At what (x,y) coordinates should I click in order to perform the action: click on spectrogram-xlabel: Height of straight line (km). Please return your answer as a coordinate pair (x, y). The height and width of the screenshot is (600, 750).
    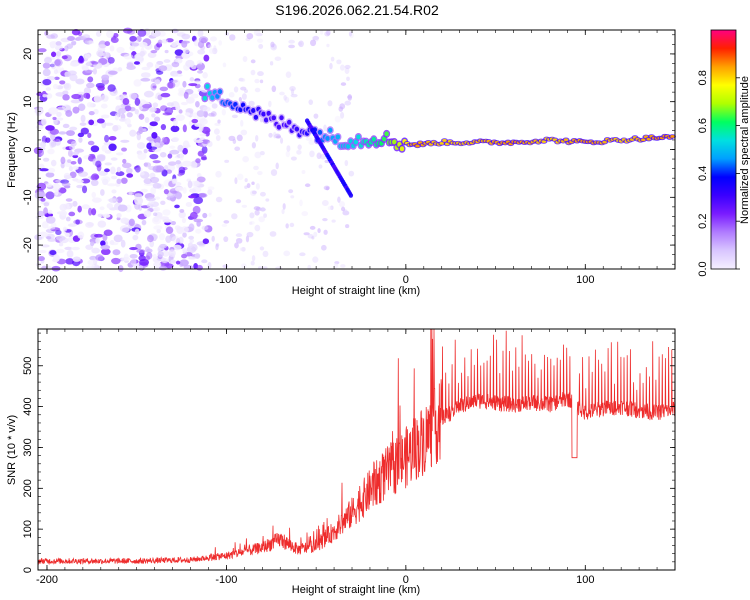
    Looking at the image, I should click on (356, 291).